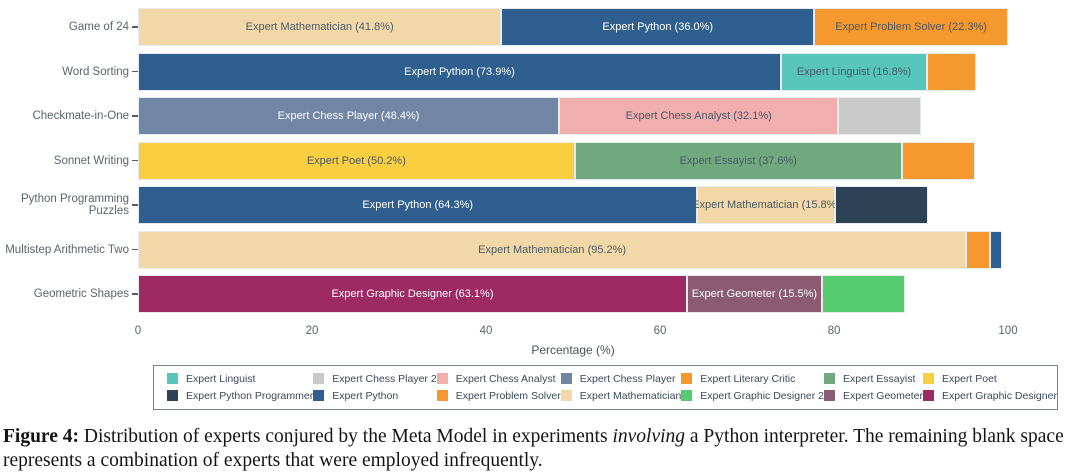  I want to click on category-label-text: Geometric Shapes, so click(81, 294).